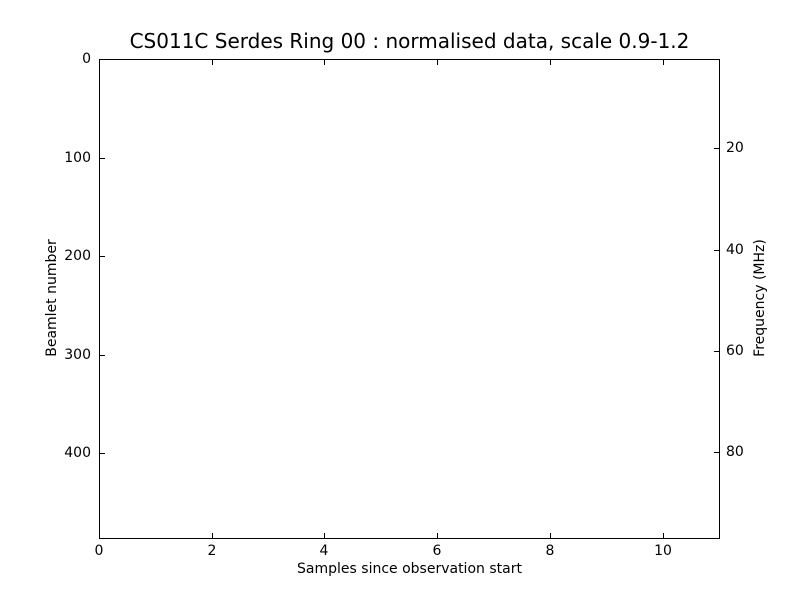 The height and width of the screenshot is (600, 800). Describe the element at coordinates (550, 551) in the screenshot. I see `x-tick-label: 8` at that location.